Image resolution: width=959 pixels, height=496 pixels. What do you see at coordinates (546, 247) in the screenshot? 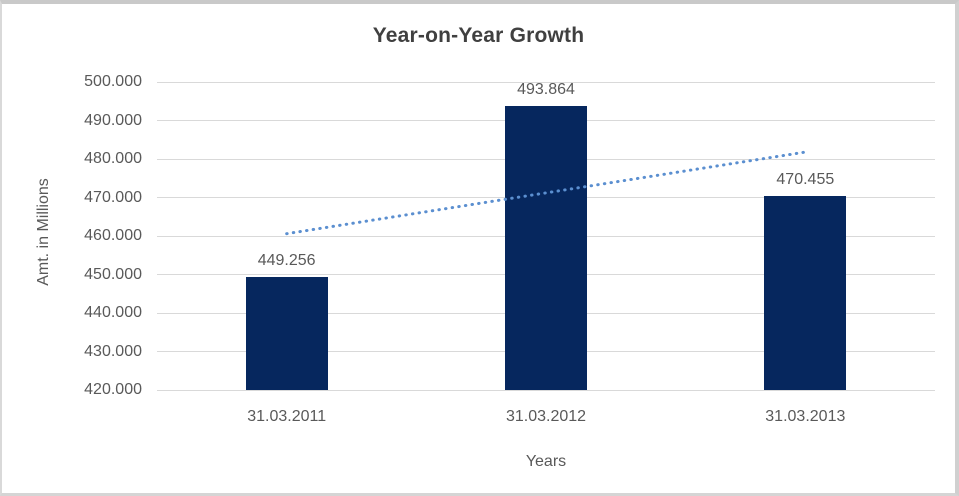
I see `bar-31.03.2012` at bounding box center [546, 247].